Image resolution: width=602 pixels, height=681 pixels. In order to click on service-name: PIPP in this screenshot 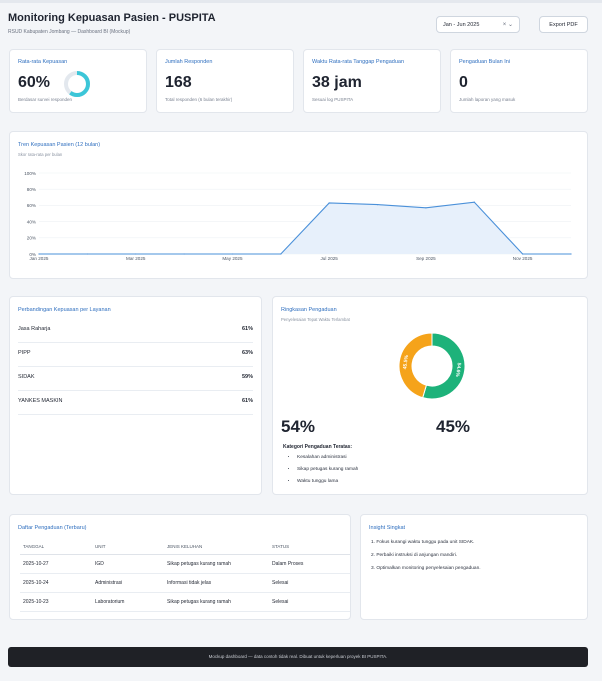, I will do `click(24, 353)`.